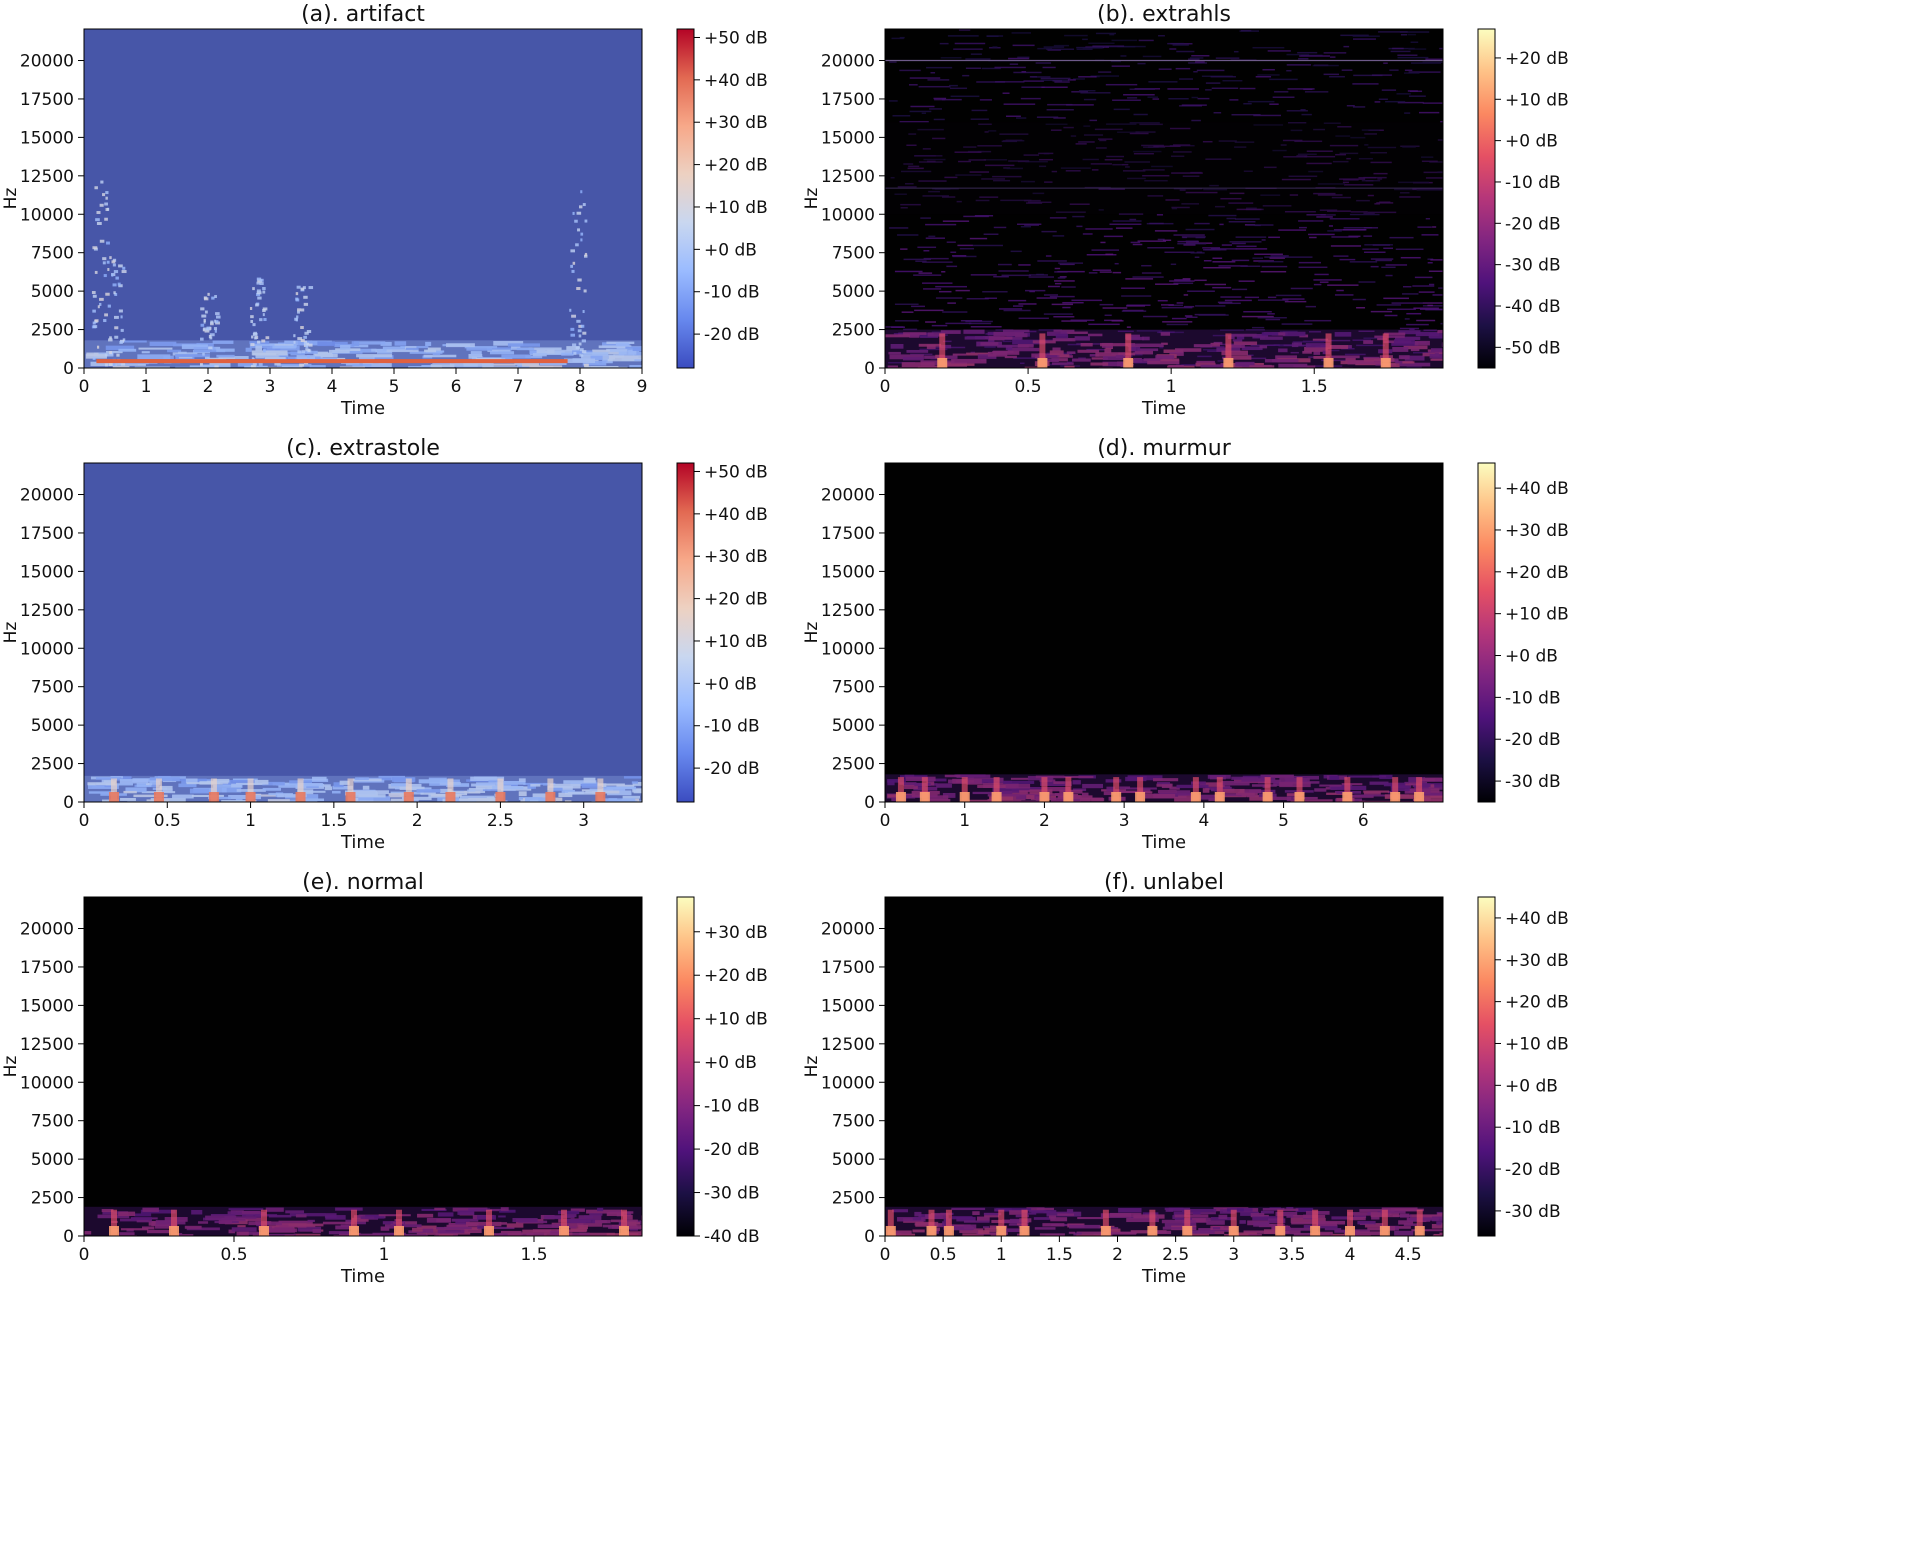 The image size is (1905, 1560). What do you see at coordinates (848, 1006) in the screenshot?
I see `y-tick-label: 15000` at bounding box center [848, 1006].